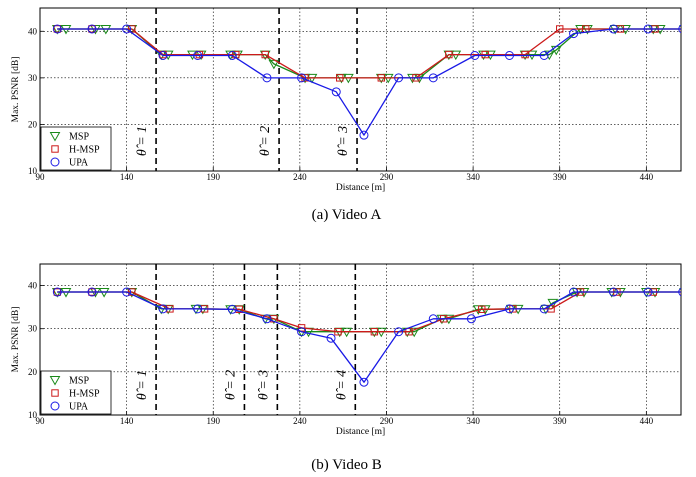 Image resolution: width=696 pixels, height=477 pixels. What do you see at coordinates (387, 177) in the screenshot?
I see `x-tick-label: 290` at bounding box center [387, 177].